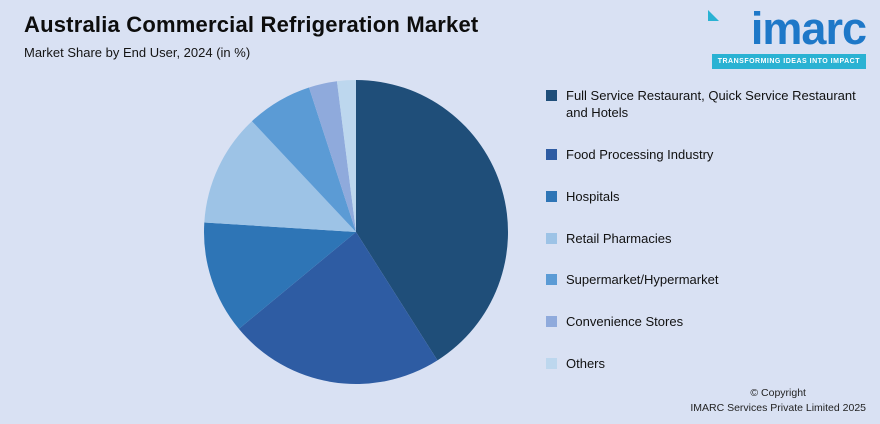 The height and width of the screenshot is (424, 880). I want to click on legend-item: Supermarket/Hypermarket, so click(711, 280).